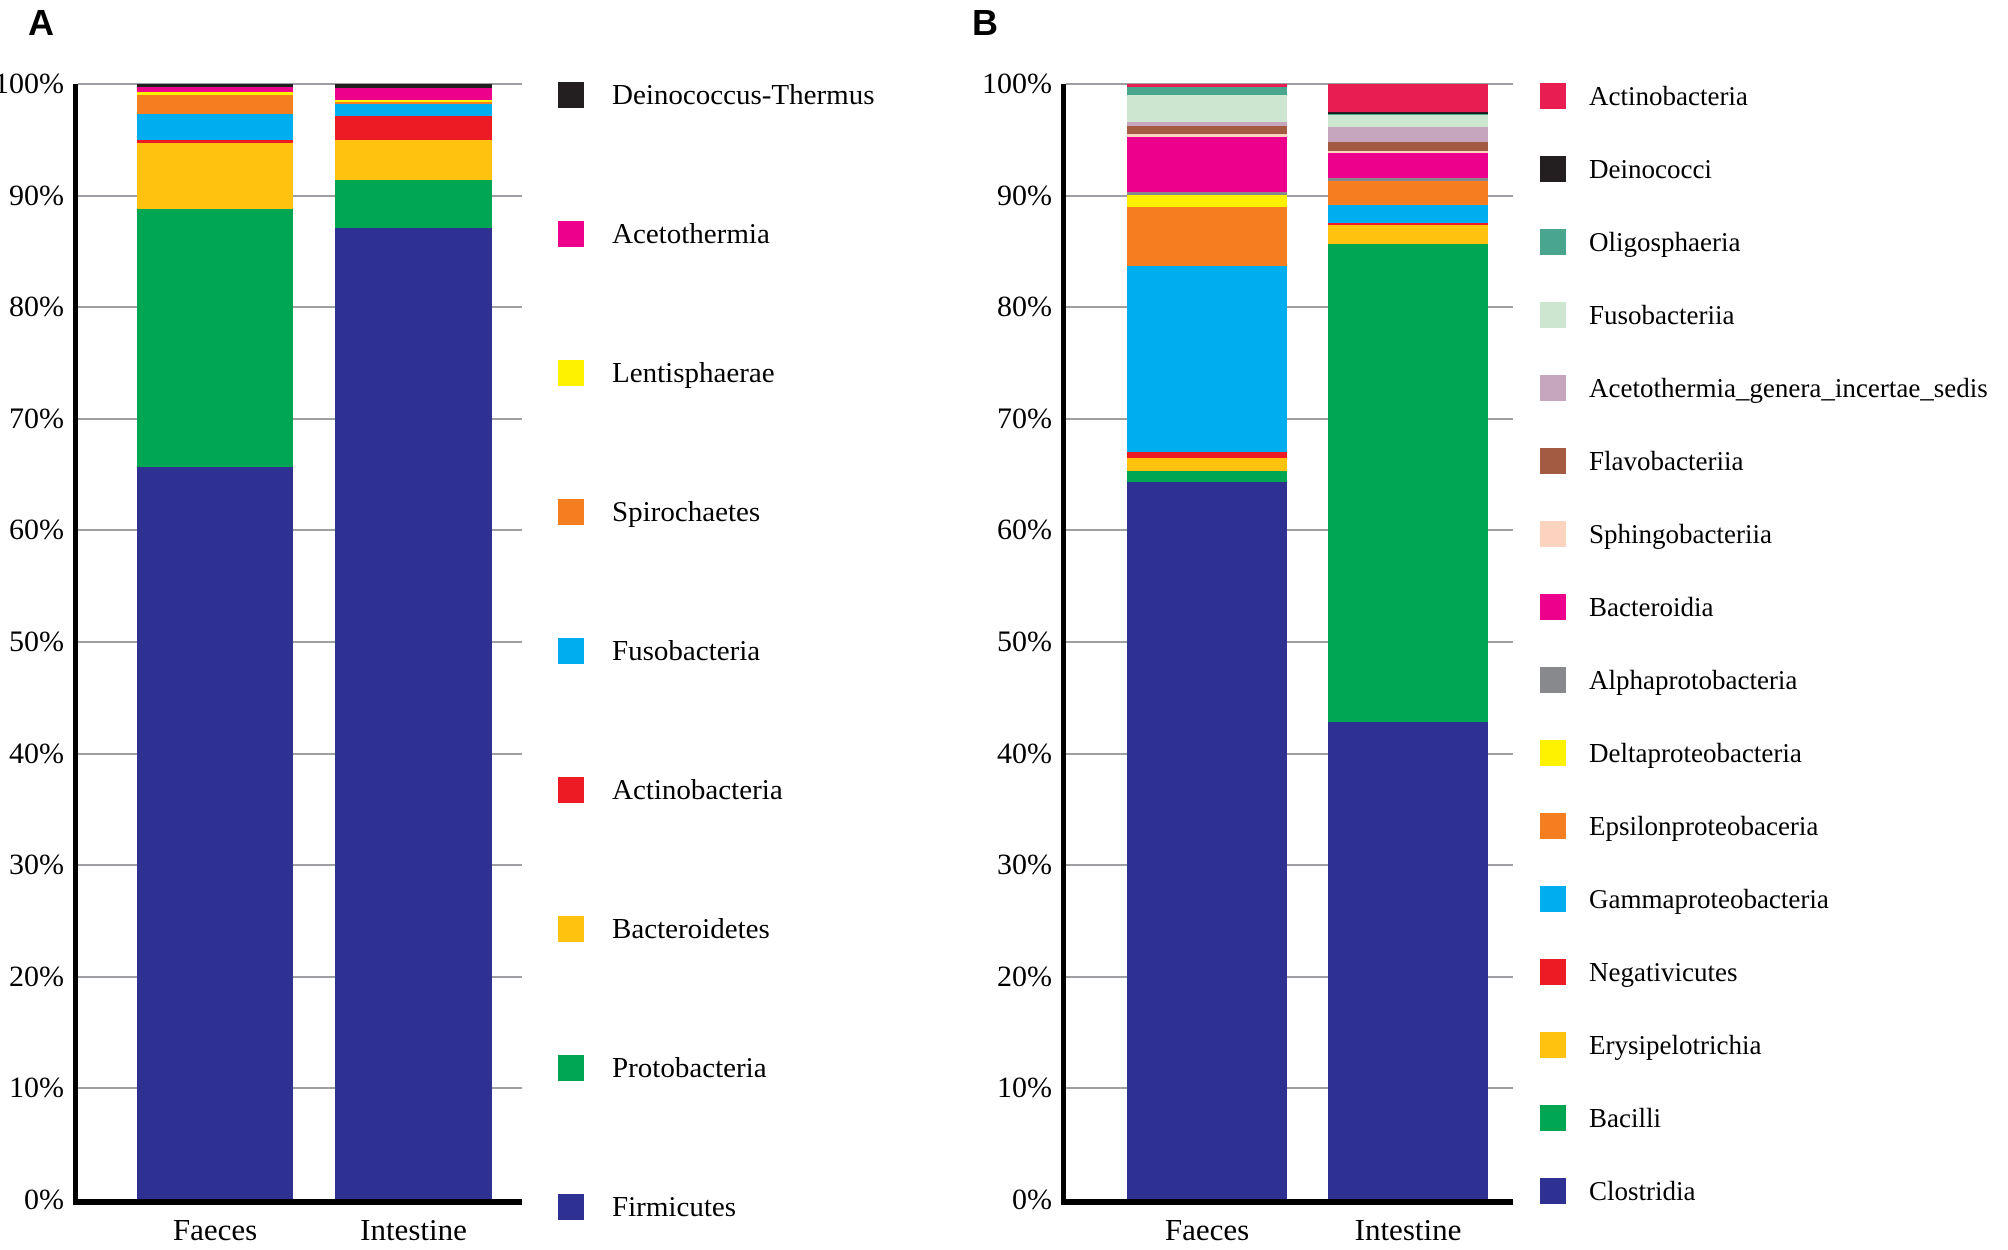  What do you see at coordinates (1207, 841) in the screenshot?
I see `segment-b-faeces-Clostridia` at bounding box center [1207, 841].